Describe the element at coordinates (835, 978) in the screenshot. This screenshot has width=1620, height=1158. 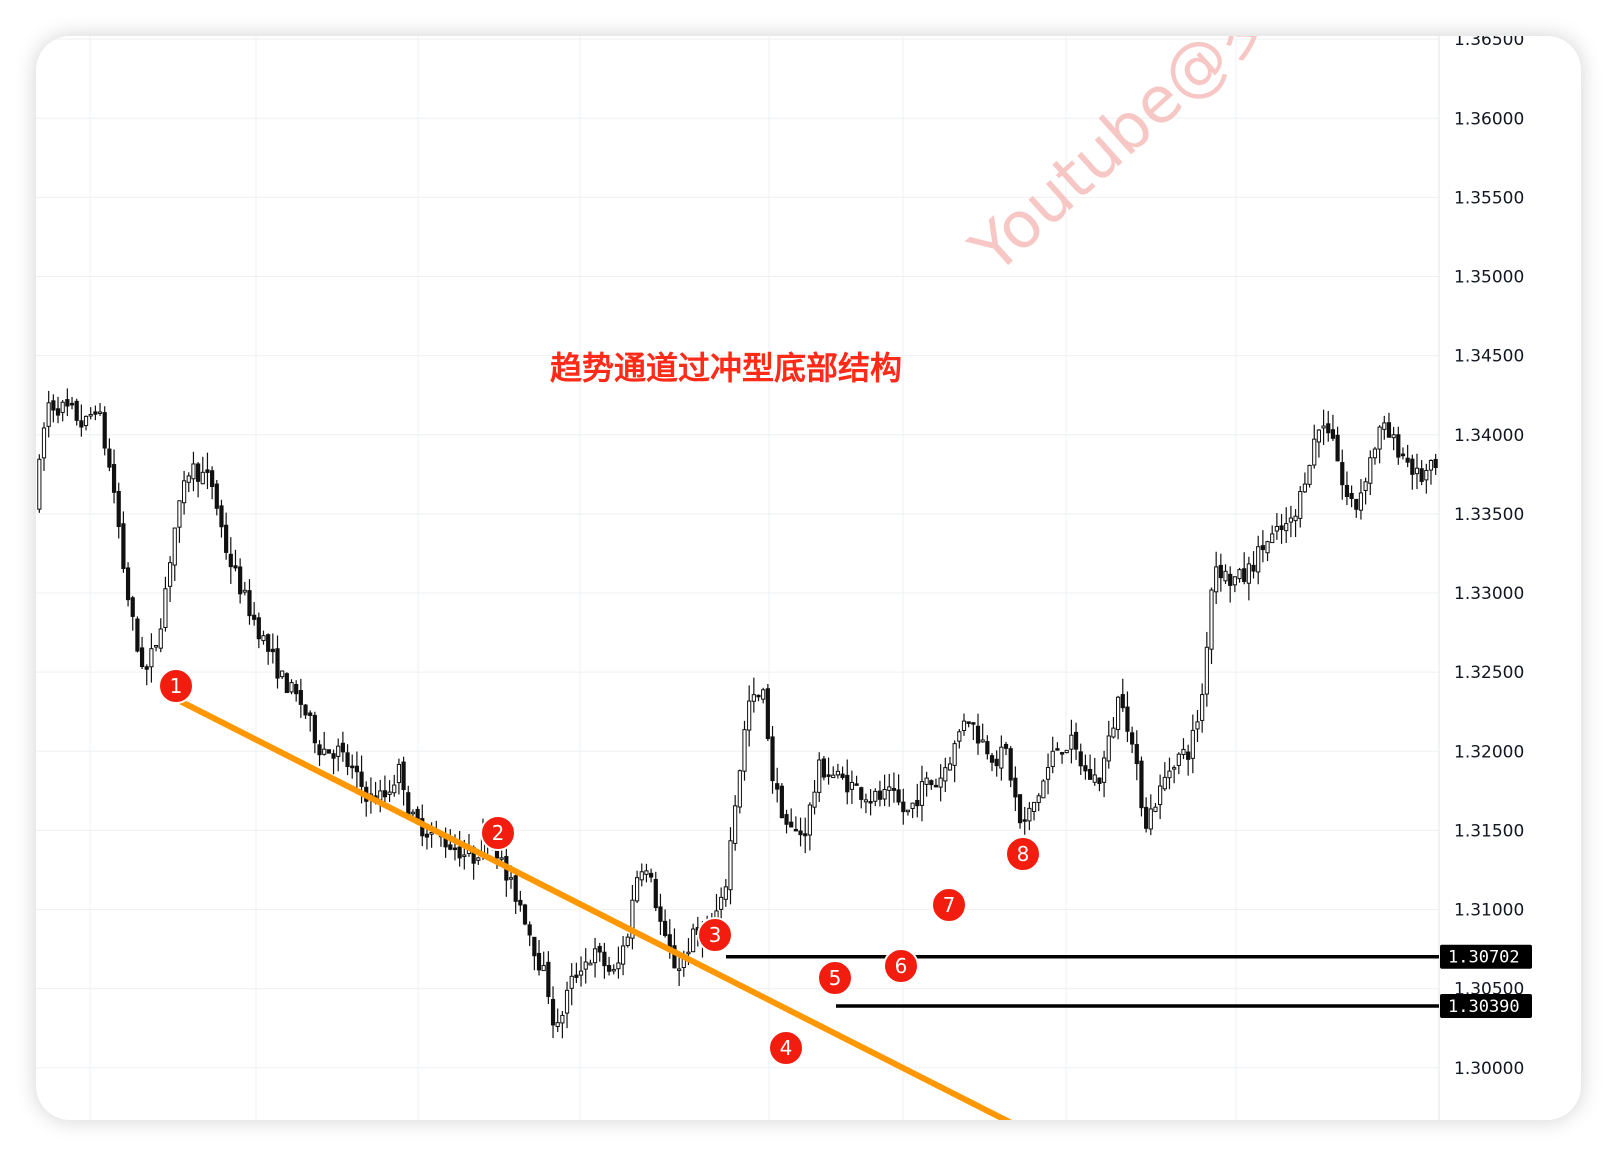
I see `marker-number: 5` at that location.